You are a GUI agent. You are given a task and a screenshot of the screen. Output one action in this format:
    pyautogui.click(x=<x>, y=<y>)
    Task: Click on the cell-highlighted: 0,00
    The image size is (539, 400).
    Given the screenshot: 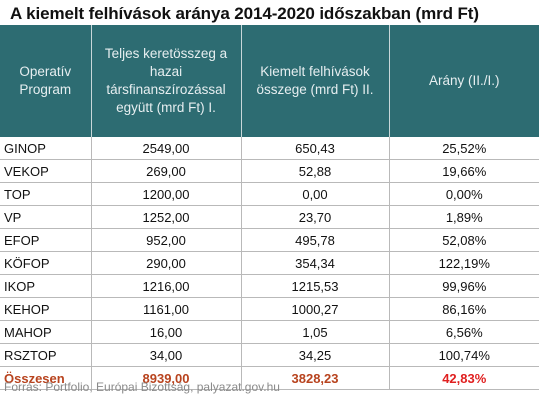 What is the action you would take?
    pyautogui.click(x=314, y=194)
    